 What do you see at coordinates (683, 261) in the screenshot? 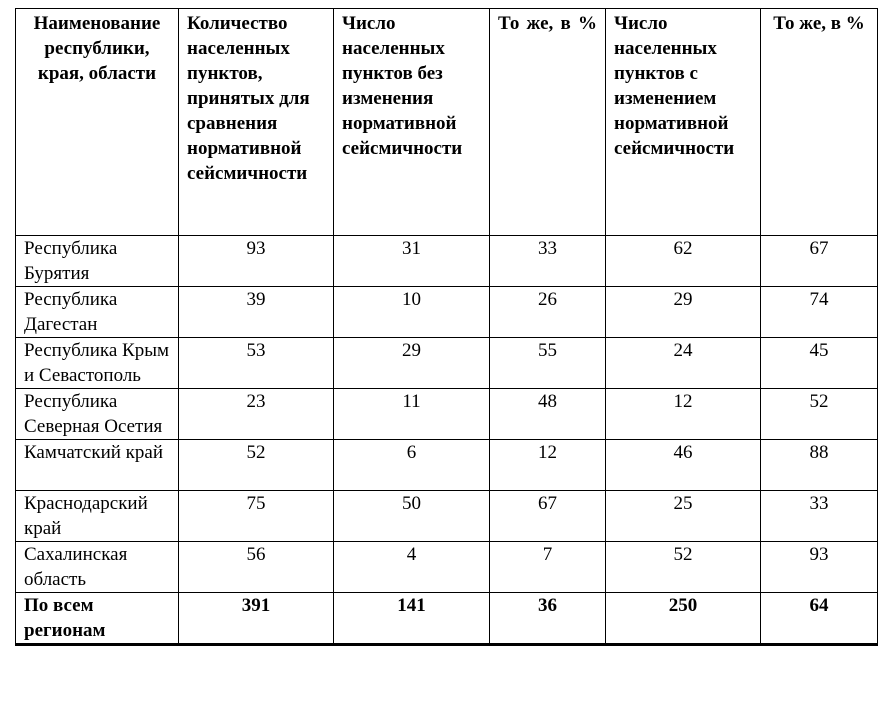
I see `cell-value: 62` at bounding box center [683, 261].